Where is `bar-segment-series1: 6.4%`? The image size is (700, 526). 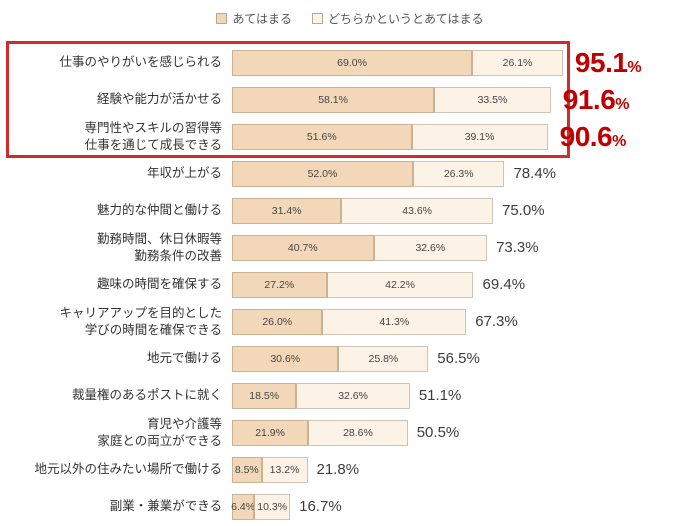
bar-segment-series1: 6.4% is located at coordinates (243, 506).